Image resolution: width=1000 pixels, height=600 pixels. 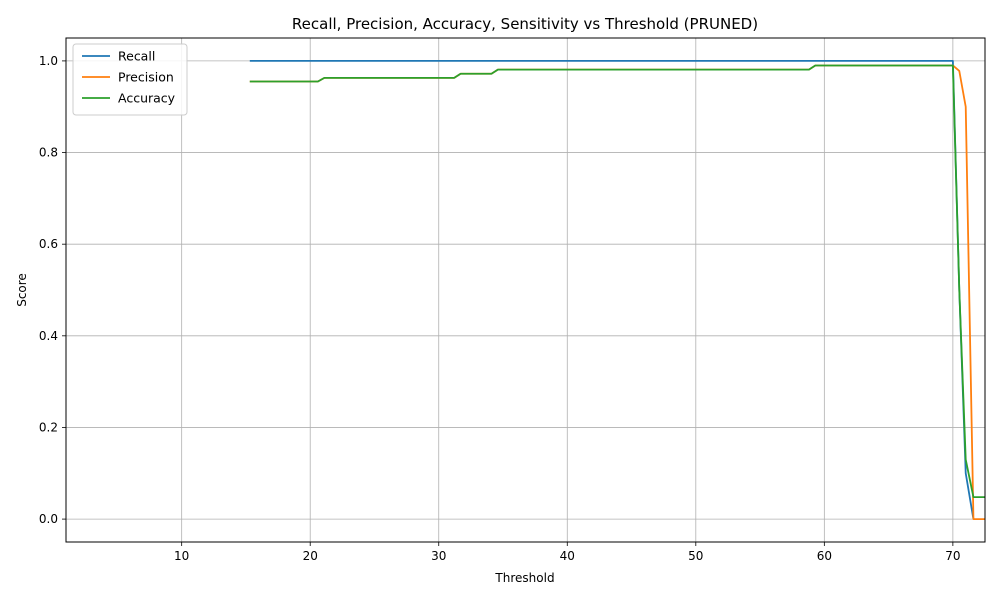 I want to click on x-tick-label: 70, so click(x=952, y=556).